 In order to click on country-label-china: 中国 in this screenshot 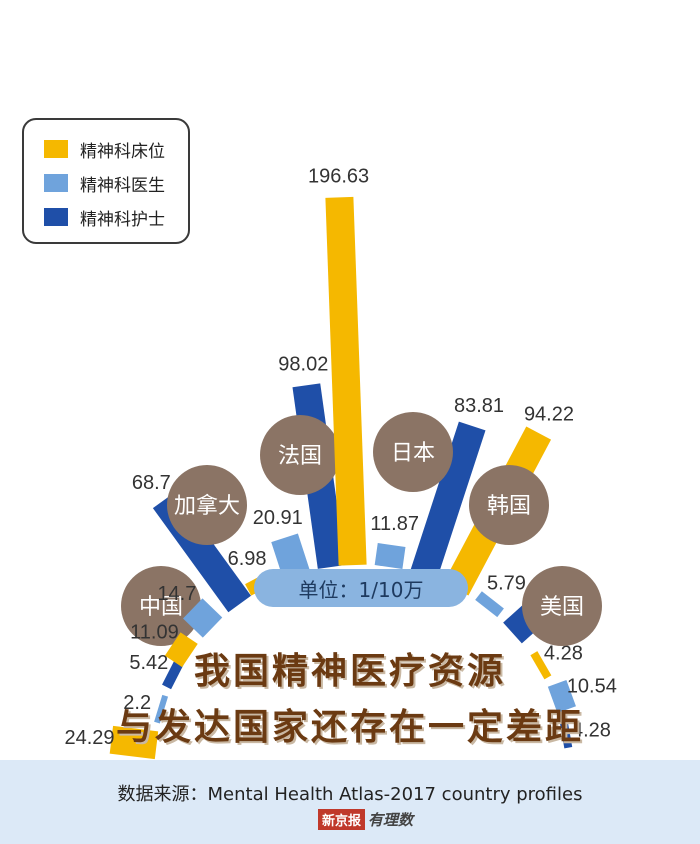, I will do `click(161, 607)`.